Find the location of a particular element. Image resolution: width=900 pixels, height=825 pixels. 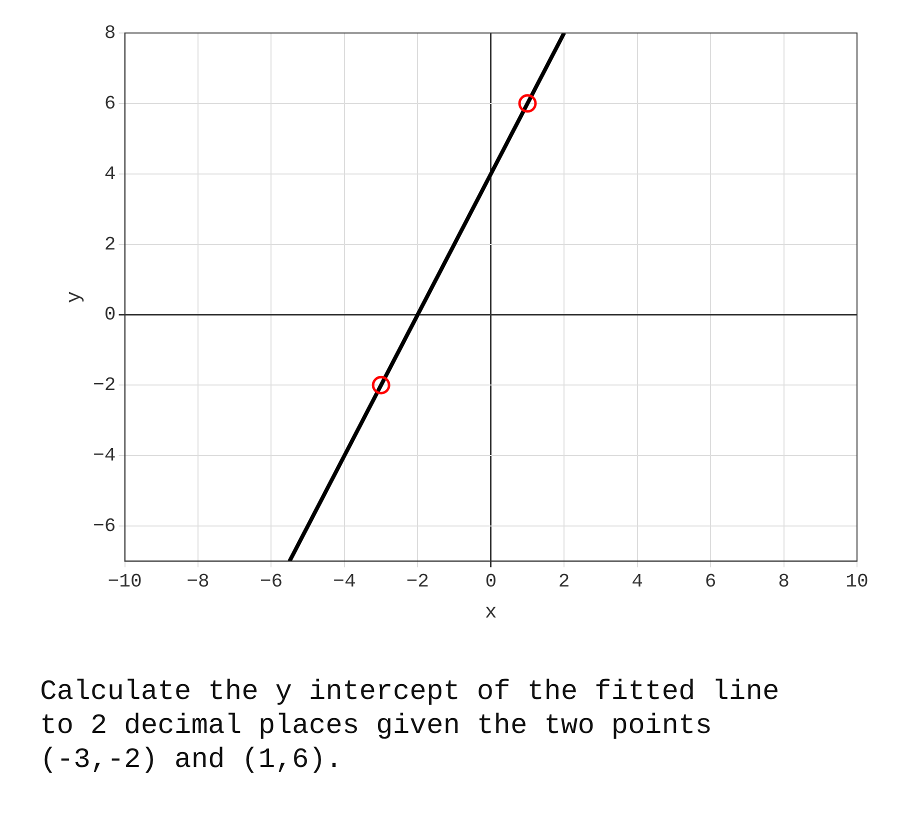

x-tick-label: −10 is located at coordinates (125, 581).